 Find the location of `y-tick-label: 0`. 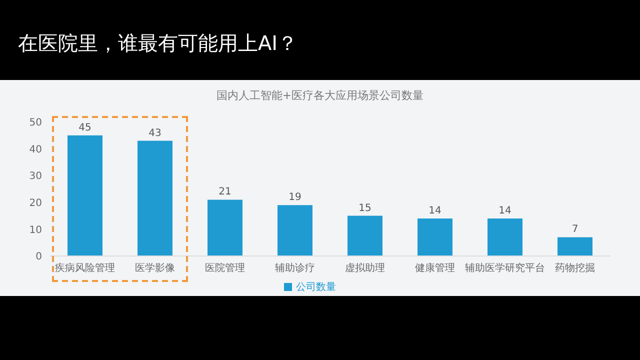

y-tick-label: 0 is located at coordinates (39, 257).